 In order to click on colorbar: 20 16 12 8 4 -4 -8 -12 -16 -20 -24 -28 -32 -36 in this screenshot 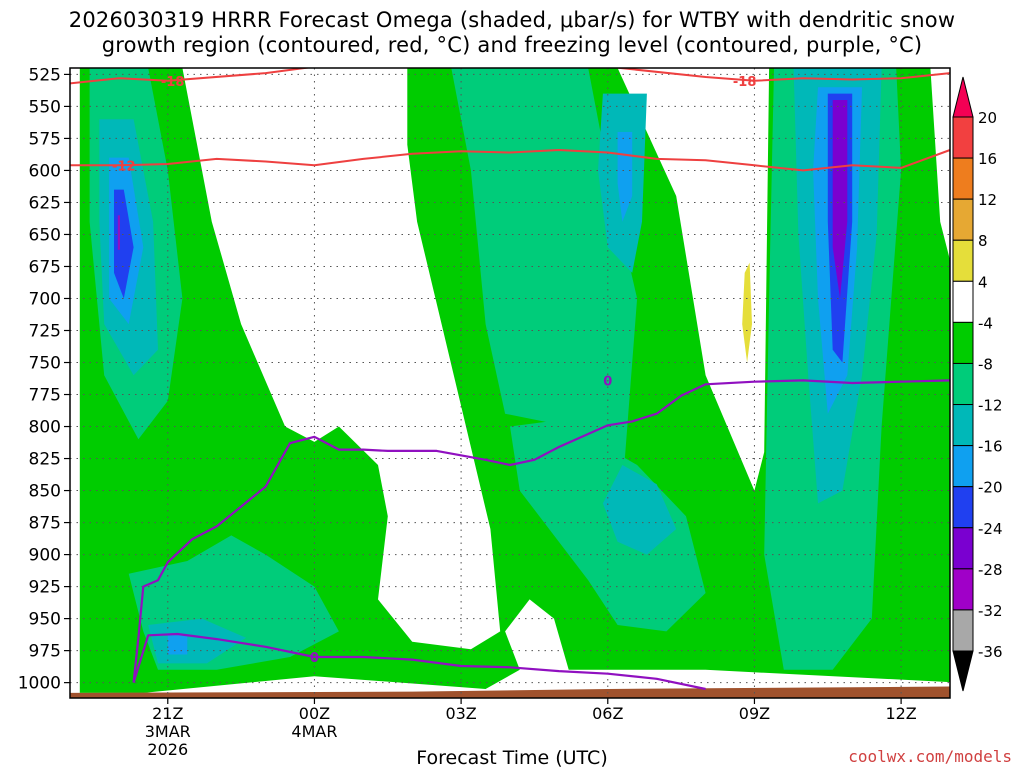, I will do `click(977, 384)`.